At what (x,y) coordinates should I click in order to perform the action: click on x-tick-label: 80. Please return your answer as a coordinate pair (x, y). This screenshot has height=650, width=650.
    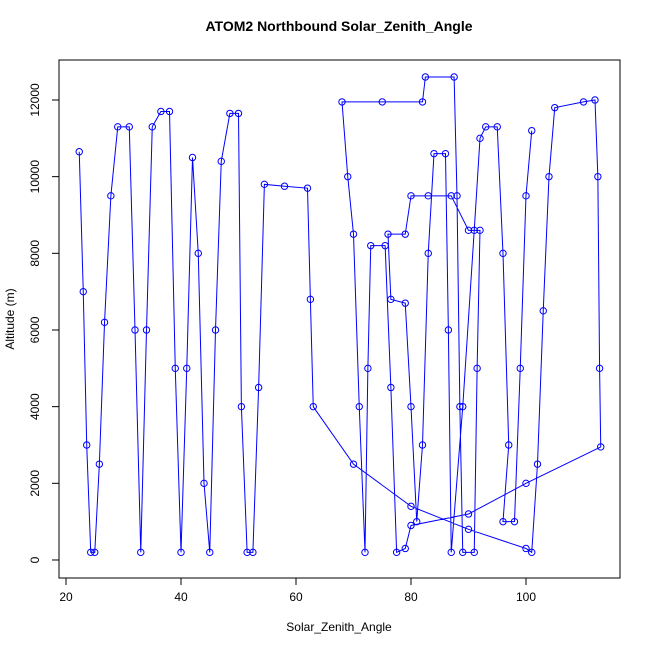
    Looking at the image, I should click on (411, 597).